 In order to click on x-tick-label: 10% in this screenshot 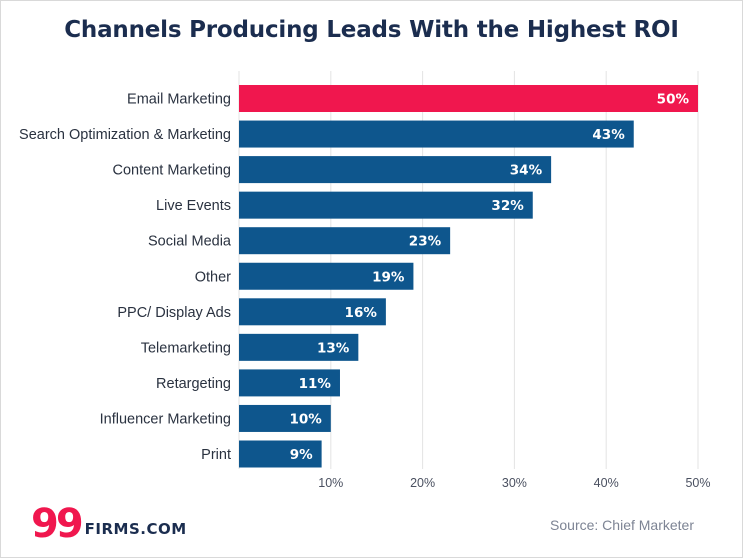, I will do `click(330, 483)`.